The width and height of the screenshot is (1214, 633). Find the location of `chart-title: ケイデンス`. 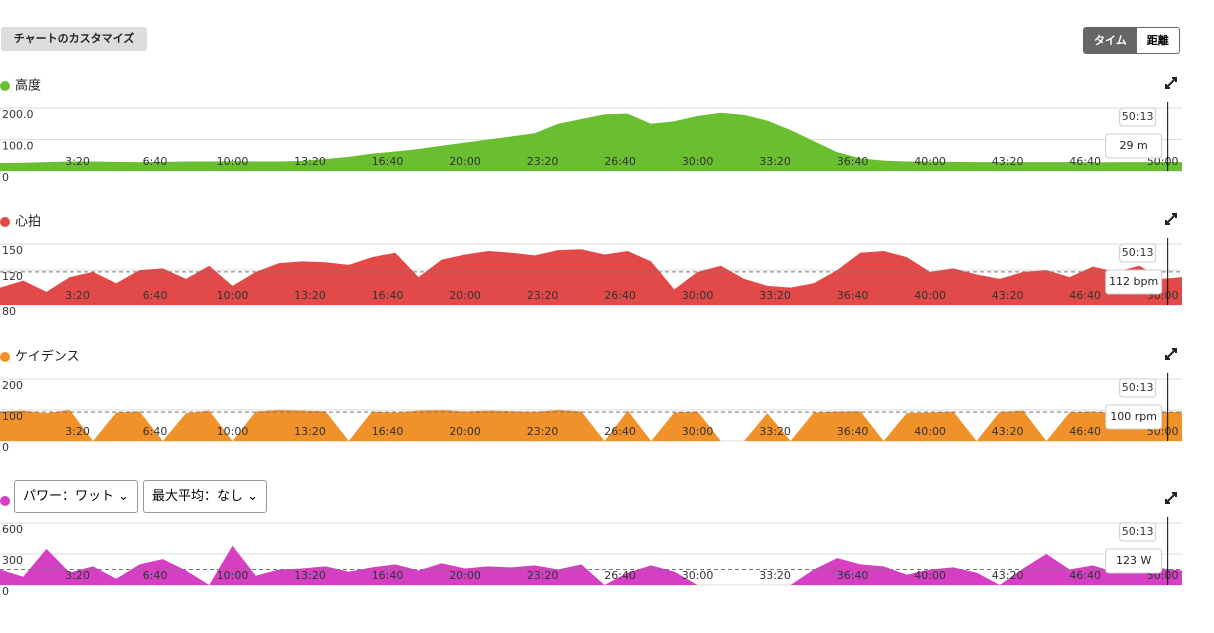

chart-title: ケイデンス is located at coordinates (47, 357).